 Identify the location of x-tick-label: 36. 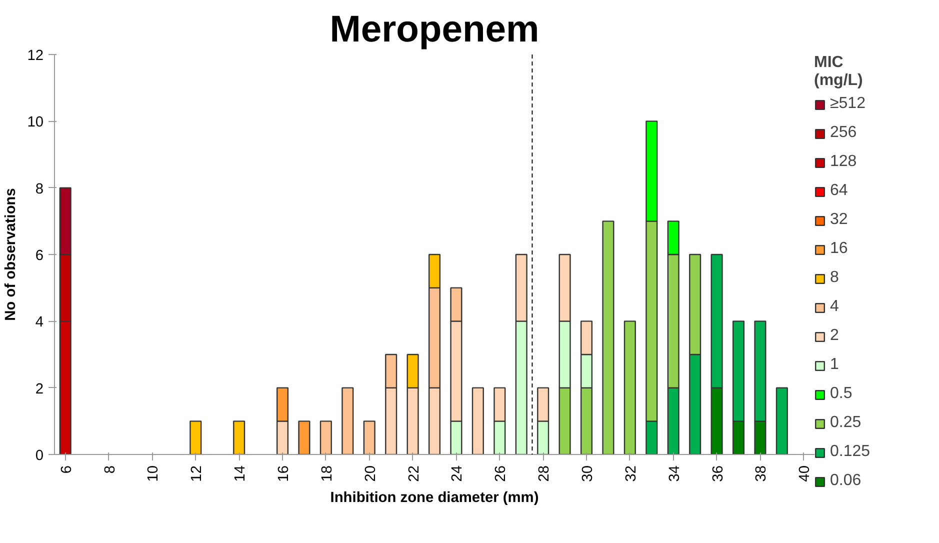
(718, 473).